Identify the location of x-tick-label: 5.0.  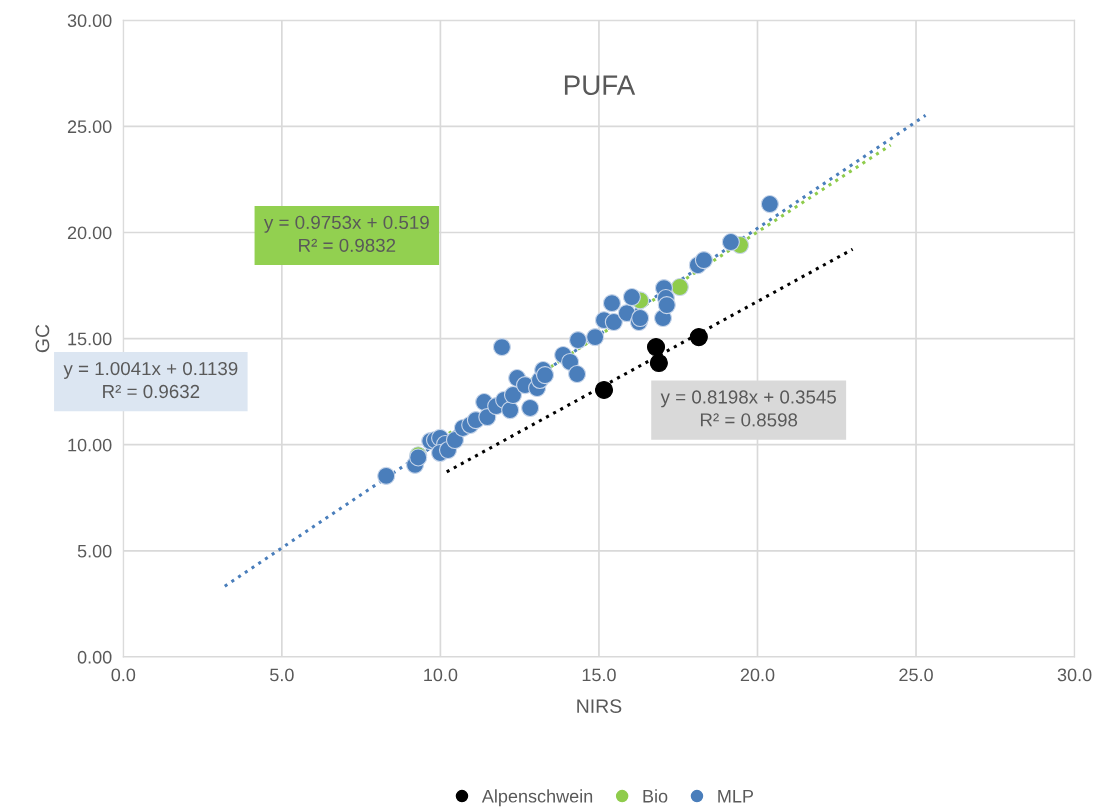
(282, 675).